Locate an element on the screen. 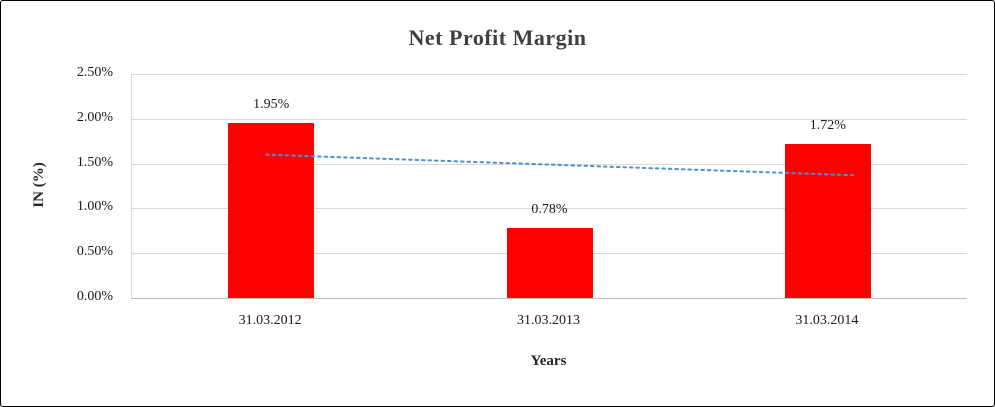 The height and width of the screenshot is (407, 995). y-tick-label: 1.00% is located at coordinates (94, 207).